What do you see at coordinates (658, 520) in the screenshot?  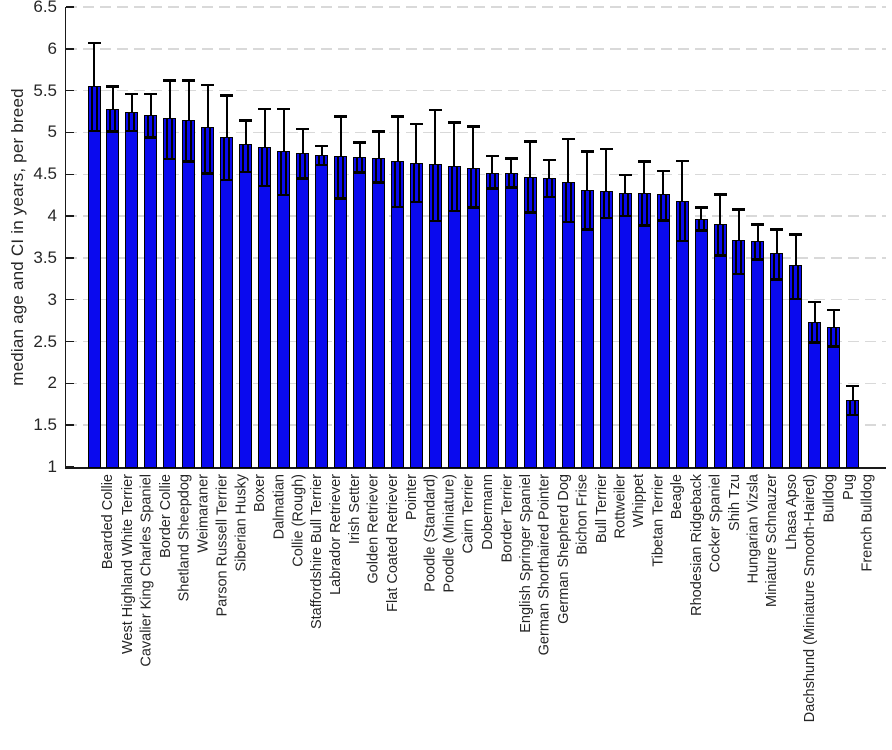 I see `x-tick-label: Tibetan Terrier` at bounding box center [658, 520].